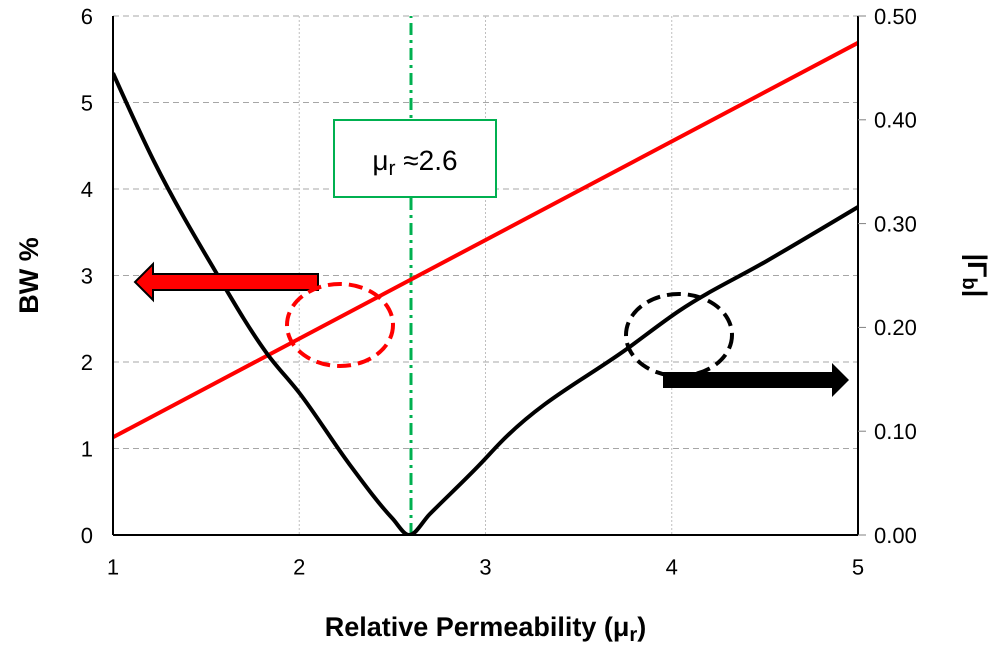 This screenshot has height=646, width=998. What do you see at coordinates (299, 567) in the screenshot?
I see `x-tick-label: 2` at bounding box center [299, 567].